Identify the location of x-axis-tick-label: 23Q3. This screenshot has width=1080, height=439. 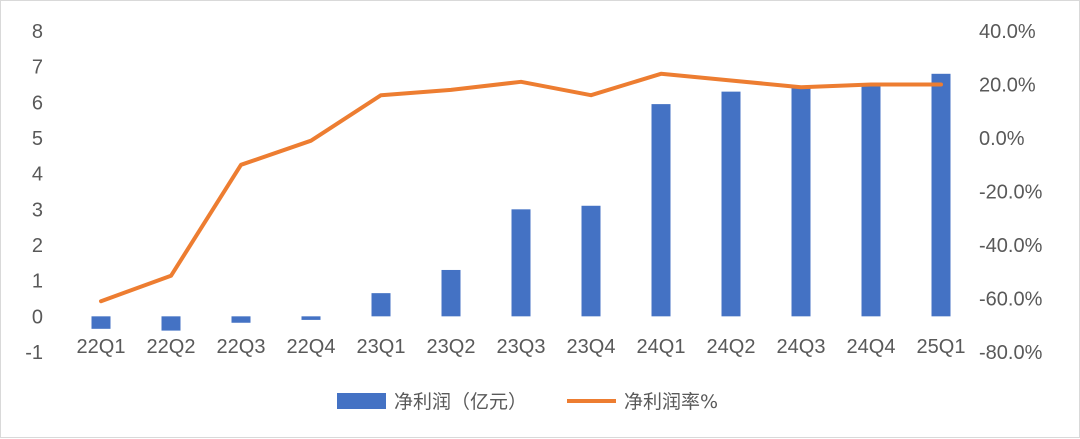
(521, 347).